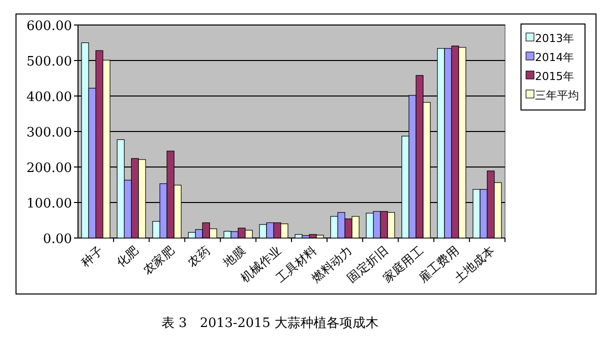  I want to click on legend-label: 2015年, so click(554, 76).